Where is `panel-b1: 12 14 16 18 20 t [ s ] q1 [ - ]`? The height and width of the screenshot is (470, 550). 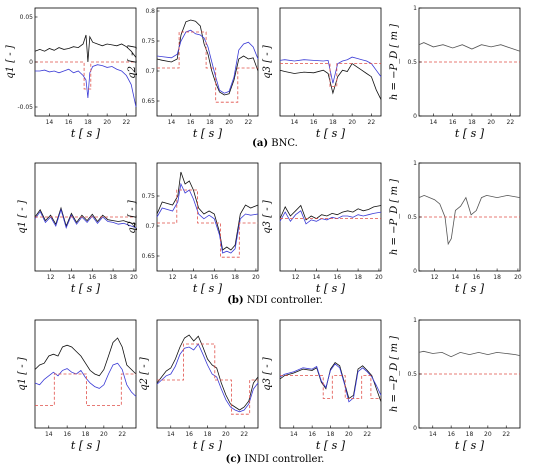
panel-b1: 12 14 16 18 20 t [ s ] q1 [ - ] is located at coordinates (77, 228).